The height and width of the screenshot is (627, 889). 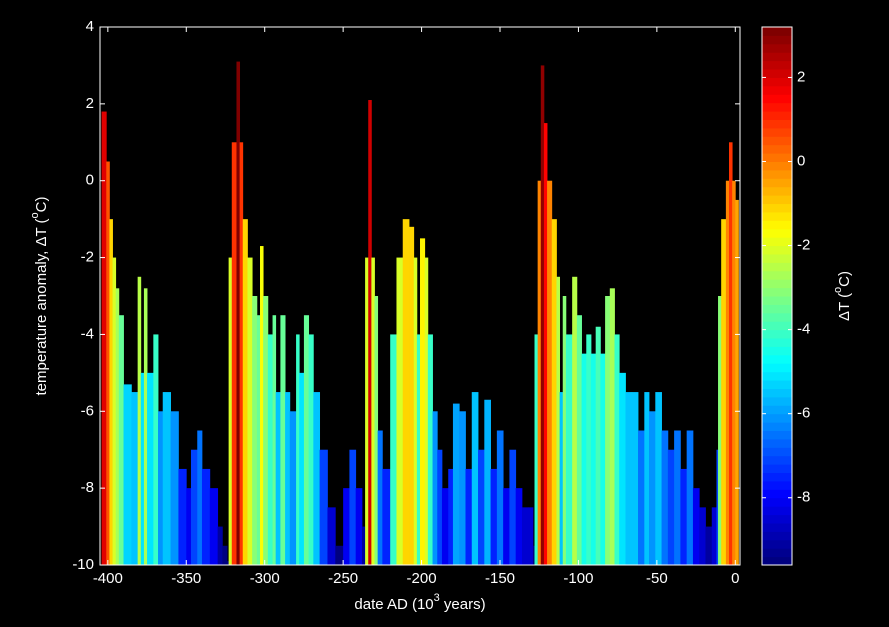 I want to click on colorbar-label-text: C), so click(x=844, y=279).